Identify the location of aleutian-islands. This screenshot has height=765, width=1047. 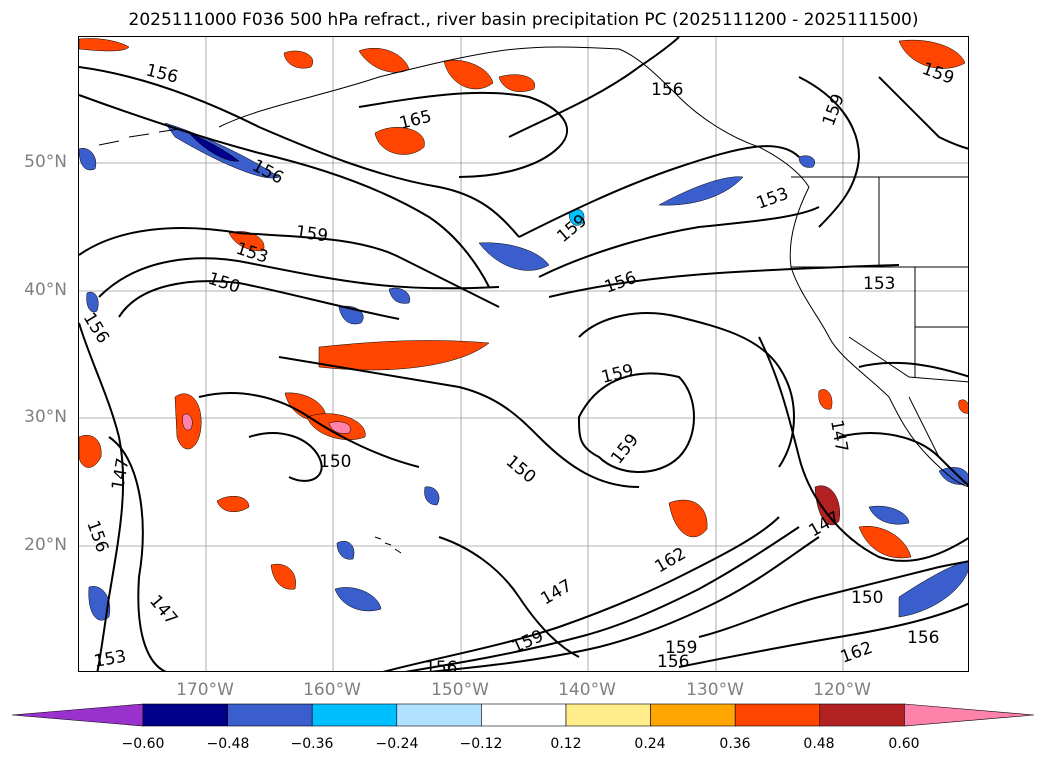
(139, 137).